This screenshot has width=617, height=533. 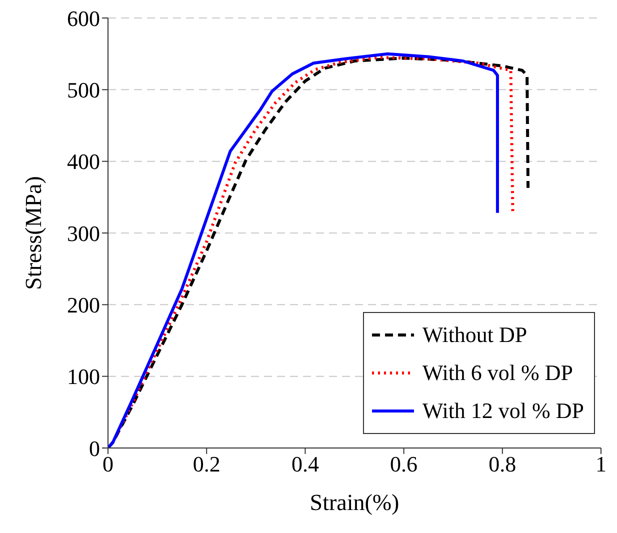 I want to click on x-tick-label: 0.4, so click(x=305, y=464).